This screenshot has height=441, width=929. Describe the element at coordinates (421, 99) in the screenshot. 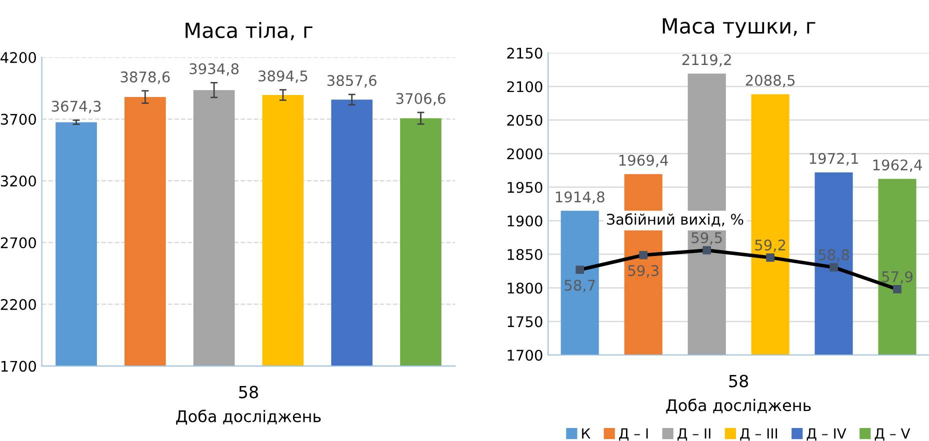

I see `data-label: 3706,6` at that location.